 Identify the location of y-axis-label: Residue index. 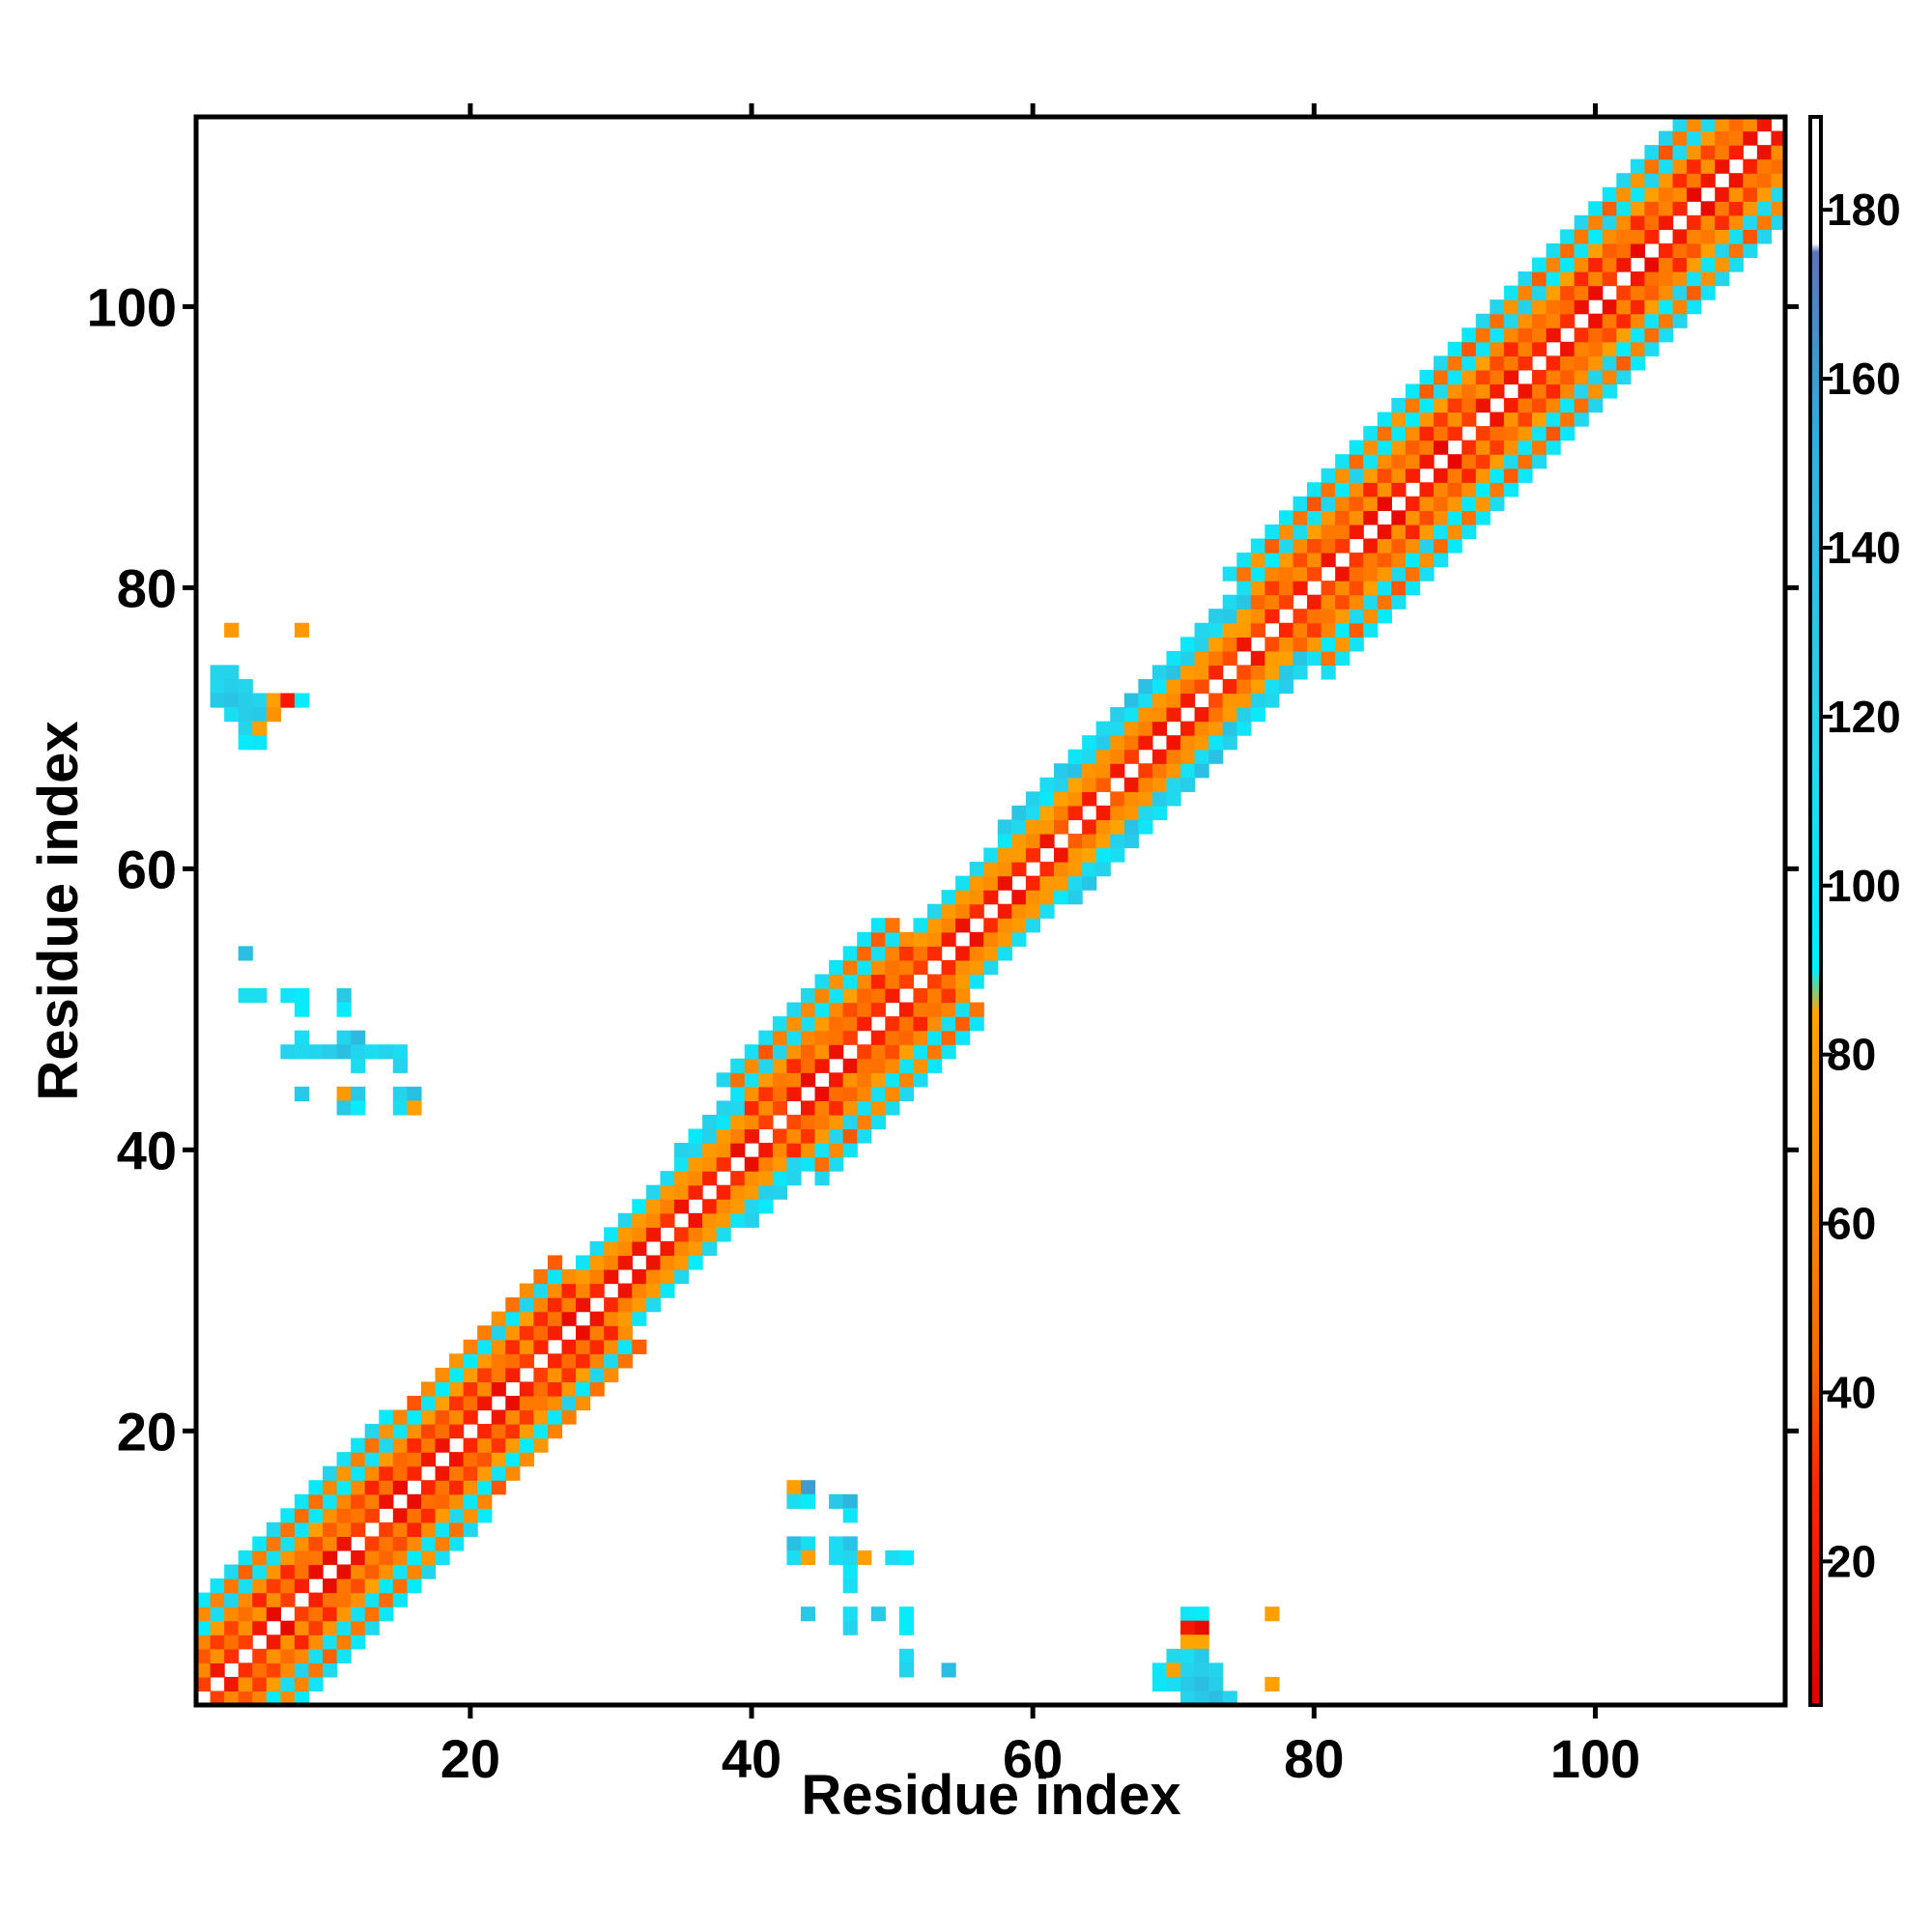
(58, 910).